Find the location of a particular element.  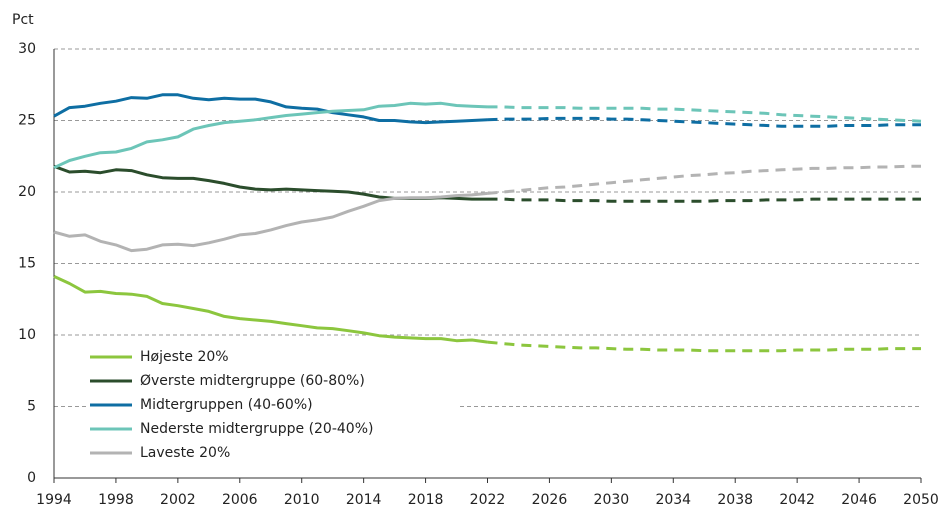

y-tick-label: 10 is located at coordinates (27, 335).